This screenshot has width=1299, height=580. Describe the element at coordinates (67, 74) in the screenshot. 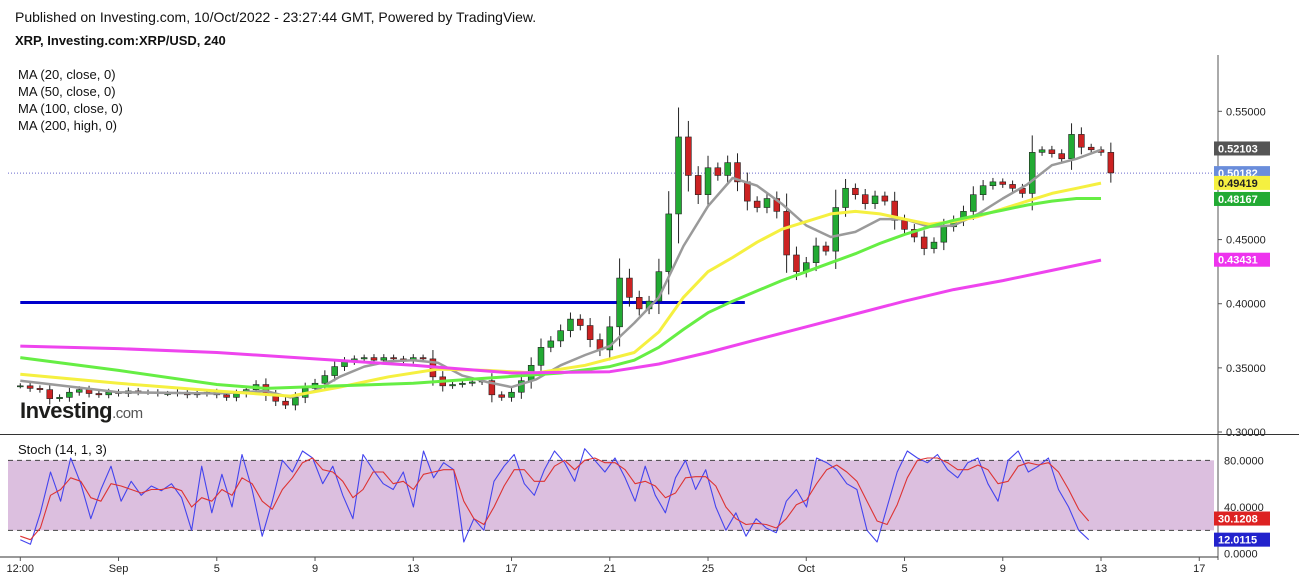

I see `ma20-legend-label: MA (20, close, 0)` at that location.